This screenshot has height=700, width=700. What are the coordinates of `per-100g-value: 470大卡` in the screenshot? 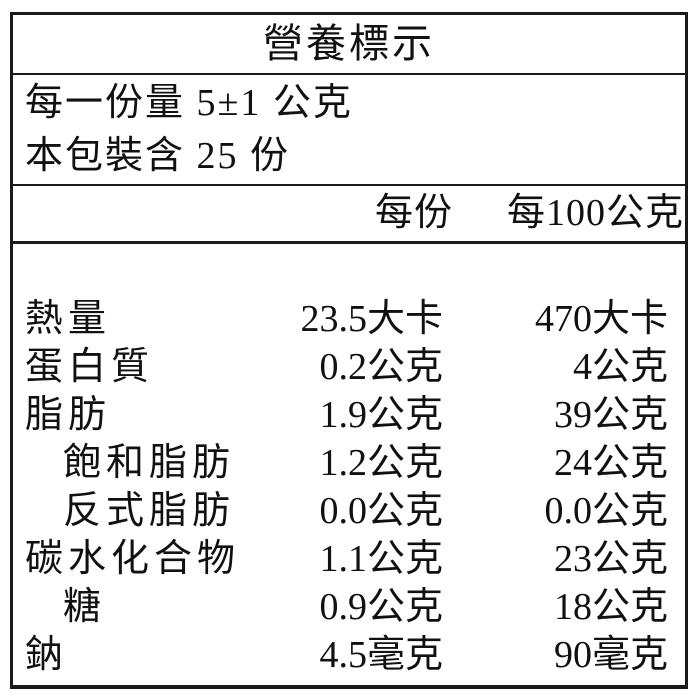 It's located at (601, 319).